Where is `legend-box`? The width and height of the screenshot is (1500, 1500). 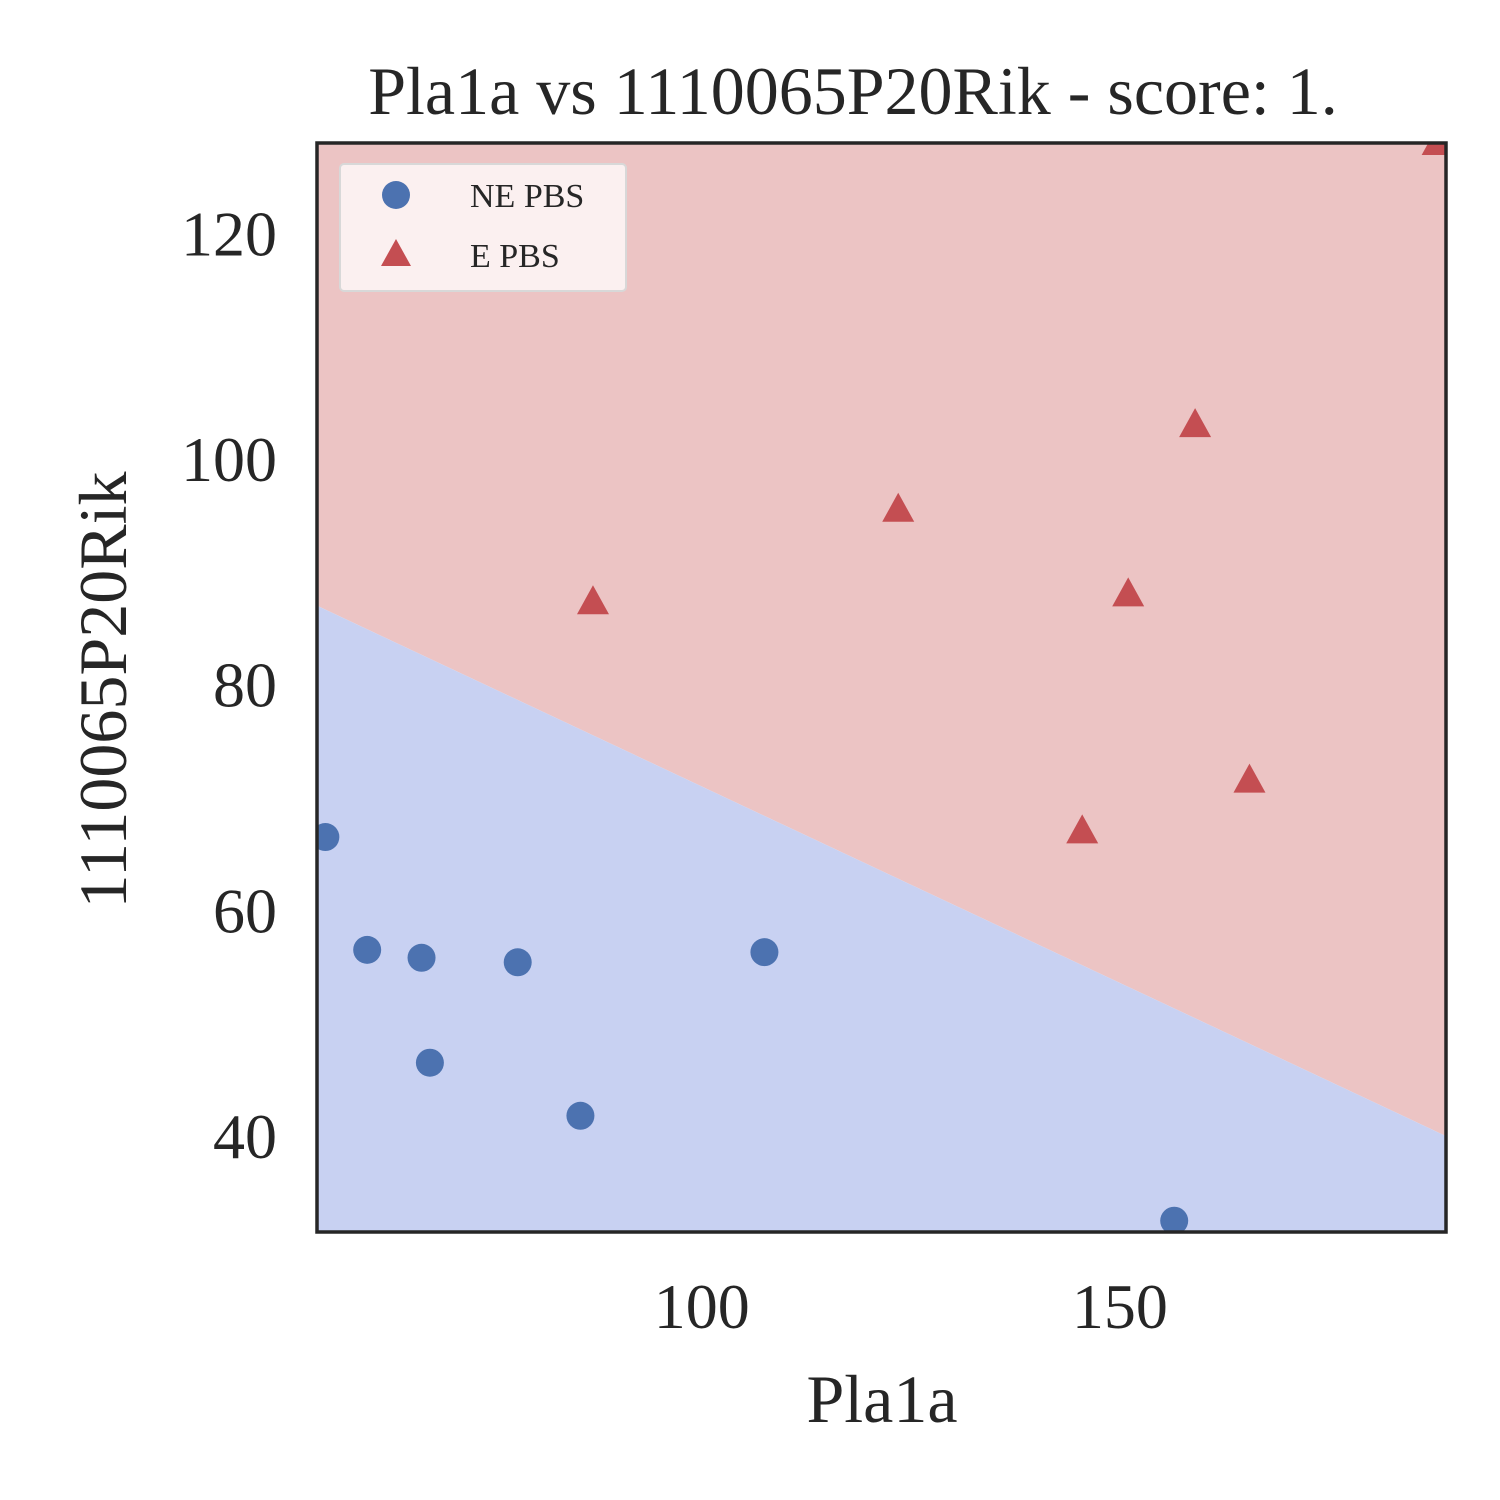
legend-box is located at coordinates (483, 227).